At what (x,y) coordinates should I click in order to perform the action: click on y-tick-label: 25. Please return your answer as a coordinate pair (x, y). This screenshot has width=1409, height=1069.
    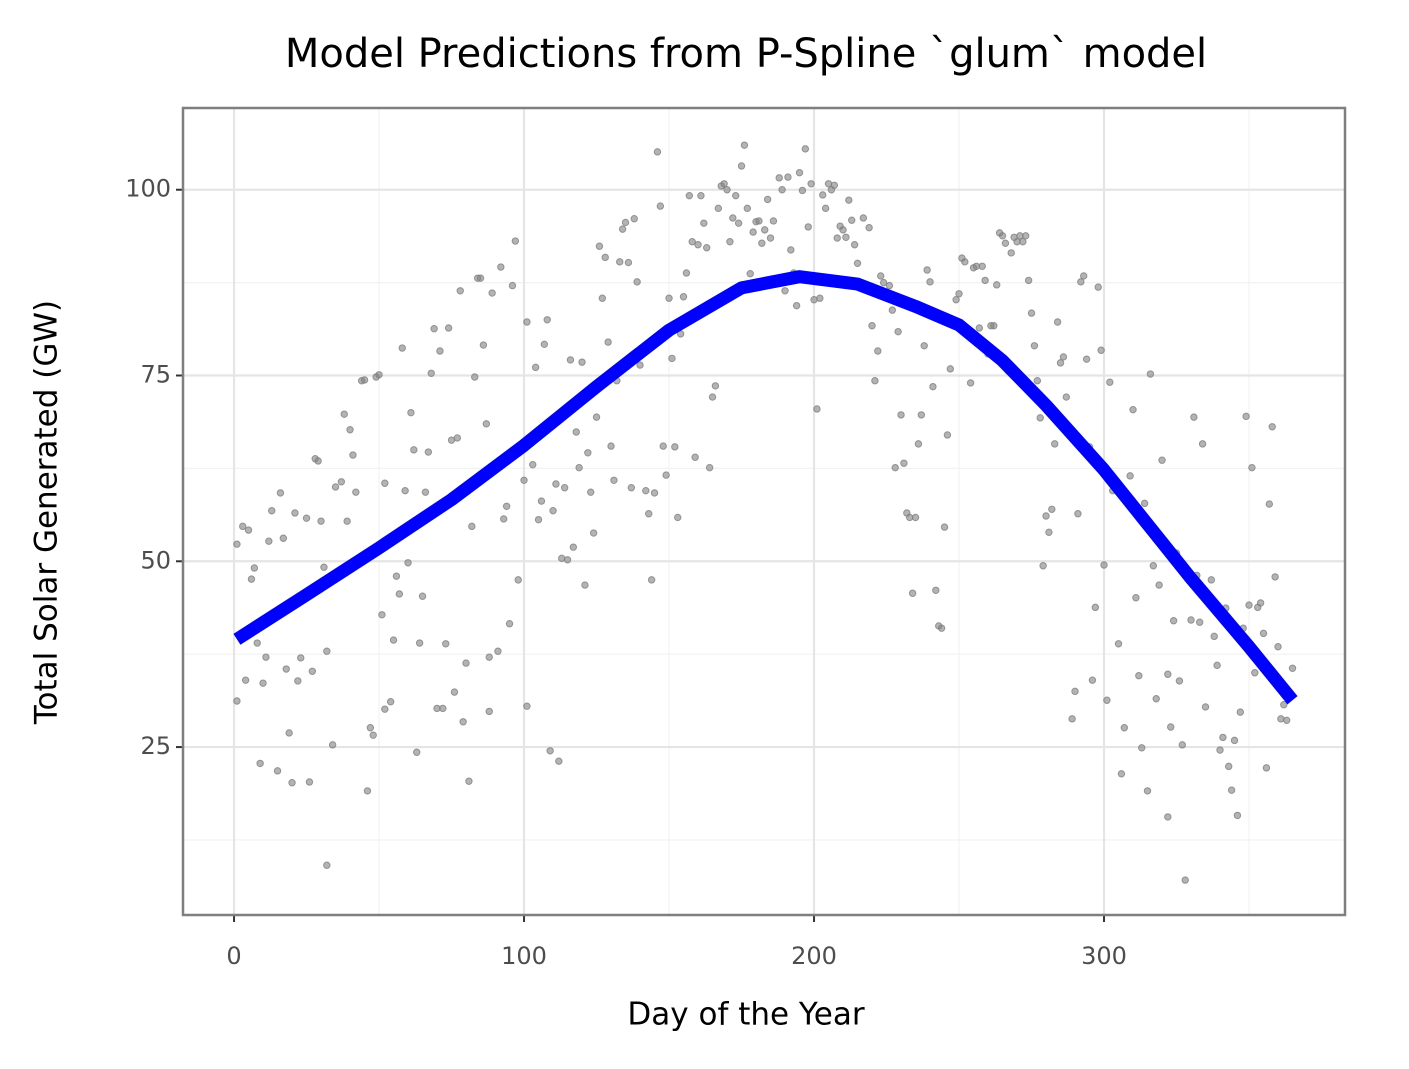
    Looking at the image, I should click on (155, 746).